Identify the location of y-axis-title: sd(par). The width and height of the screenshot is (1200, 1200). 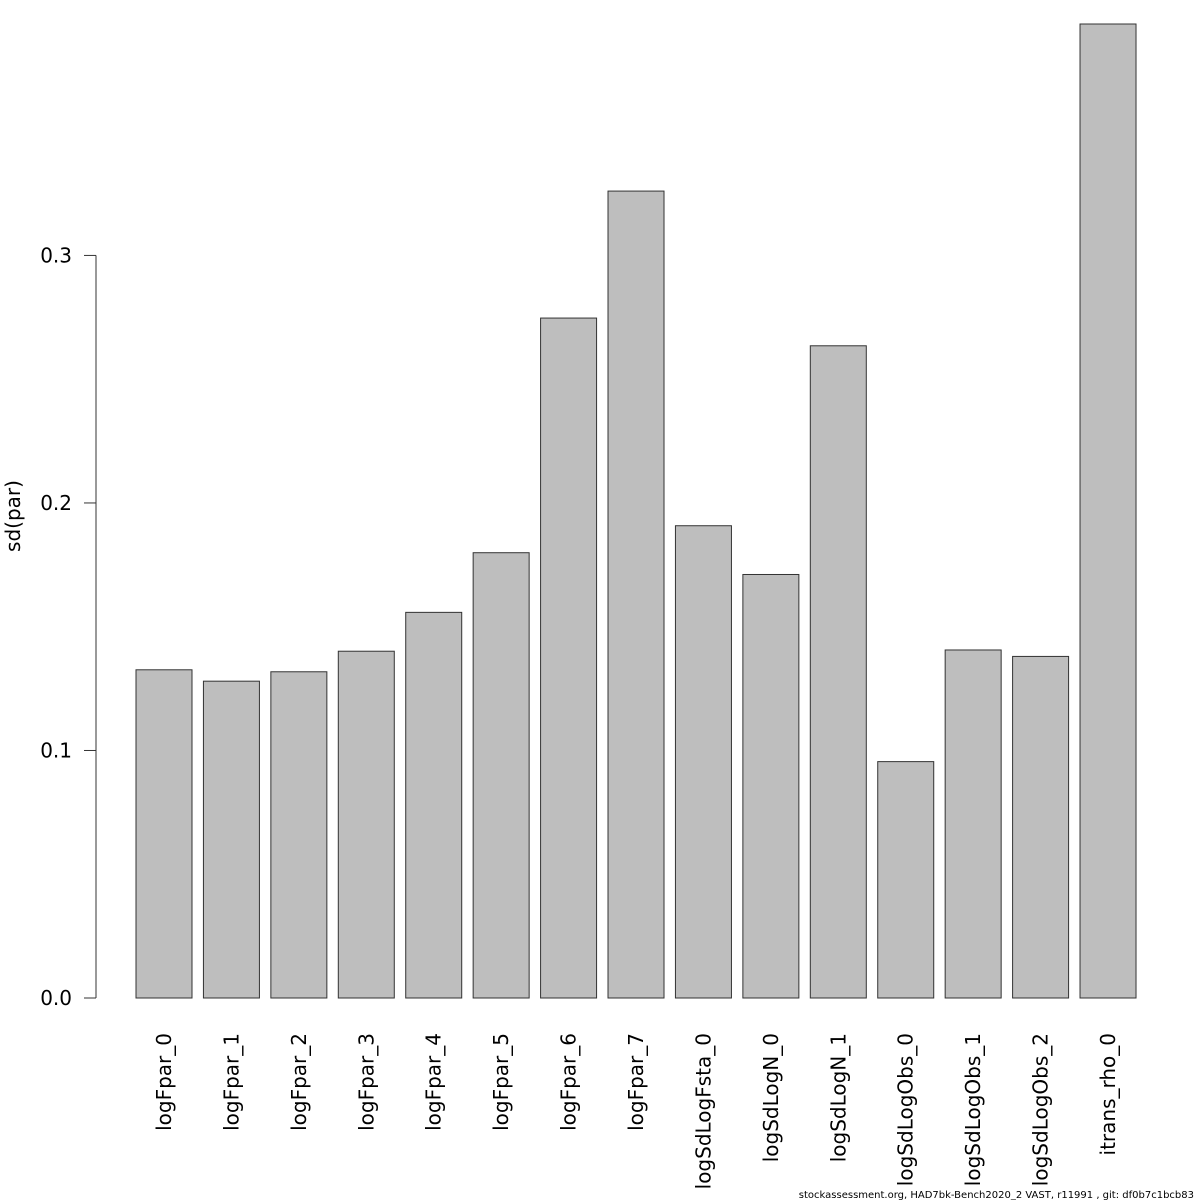
(13, 516).